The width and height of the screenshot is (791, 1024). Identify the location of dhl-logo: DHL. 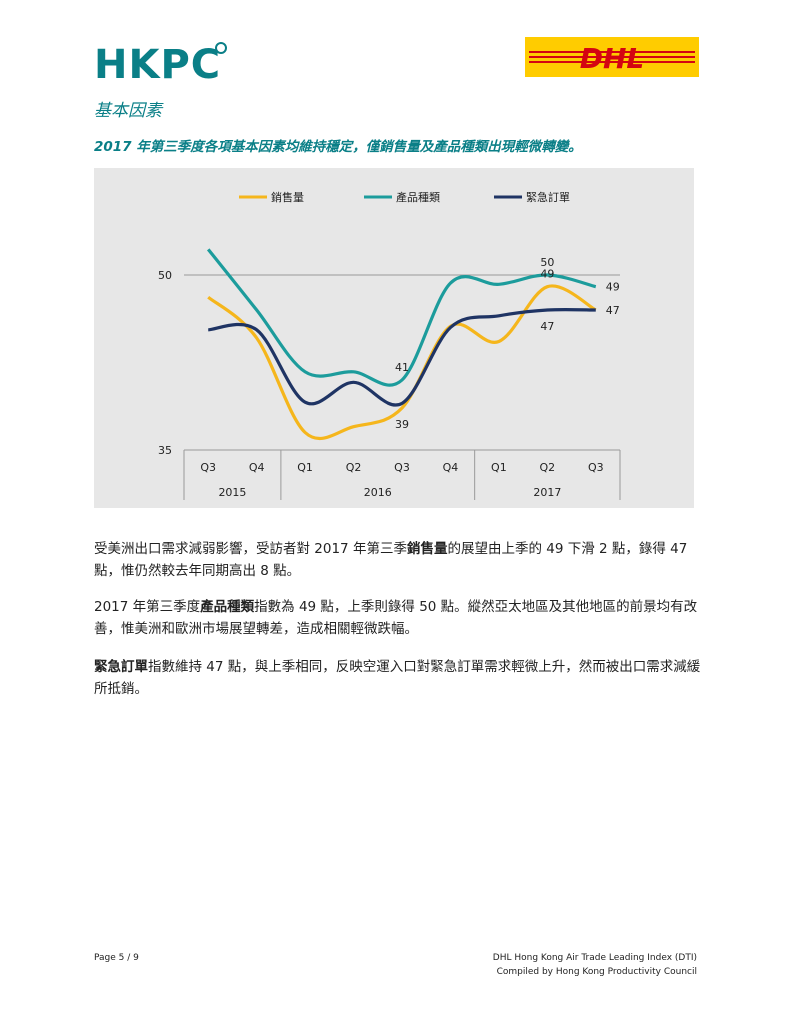
(612, 57).